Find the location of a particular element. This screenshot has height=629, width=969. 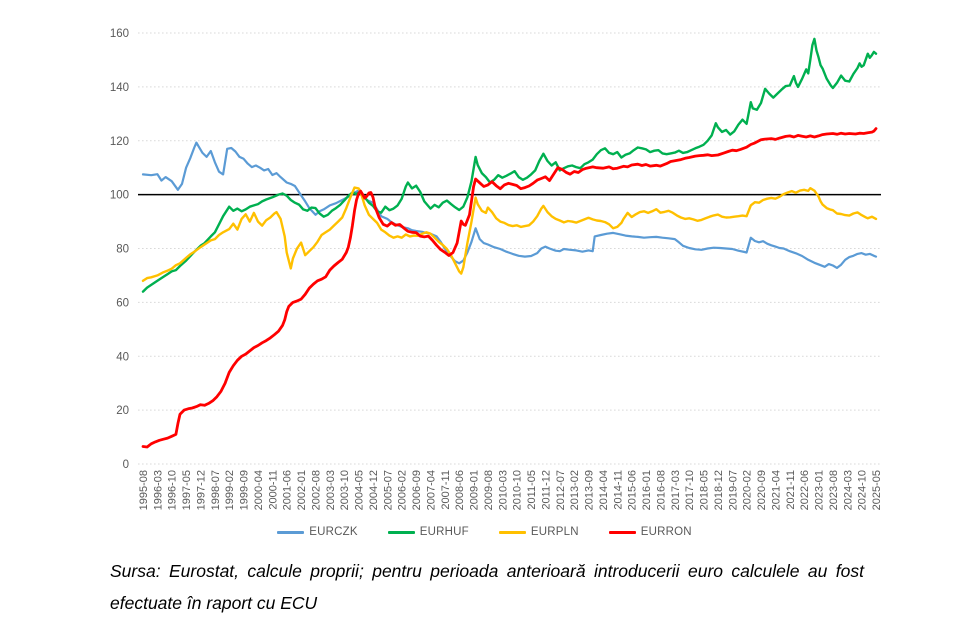

svg-text: 2018-05 is located at coordinates (705, 490).